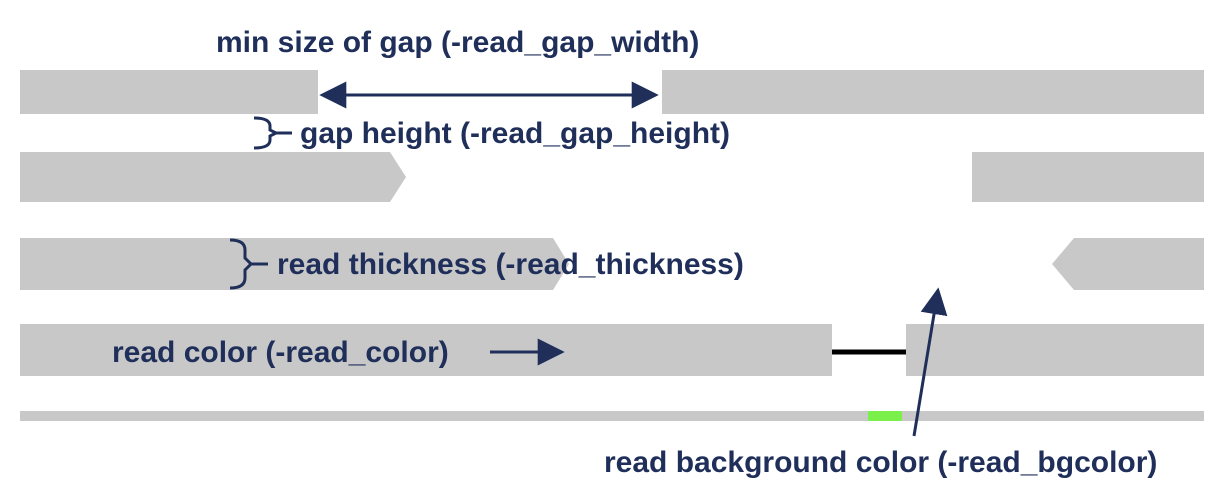  I want to click on bgcolor-label: read background color (-read_bgcolor), so click(880, 462).